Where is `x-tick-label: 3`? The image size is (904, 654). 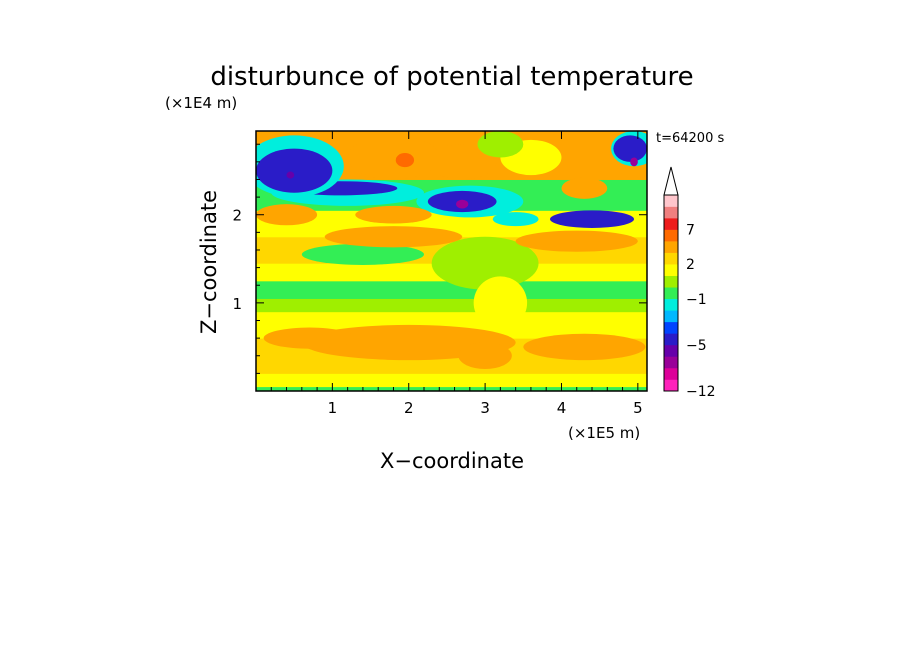 x-tick-label: 3 is located at coordinates (485, 408).